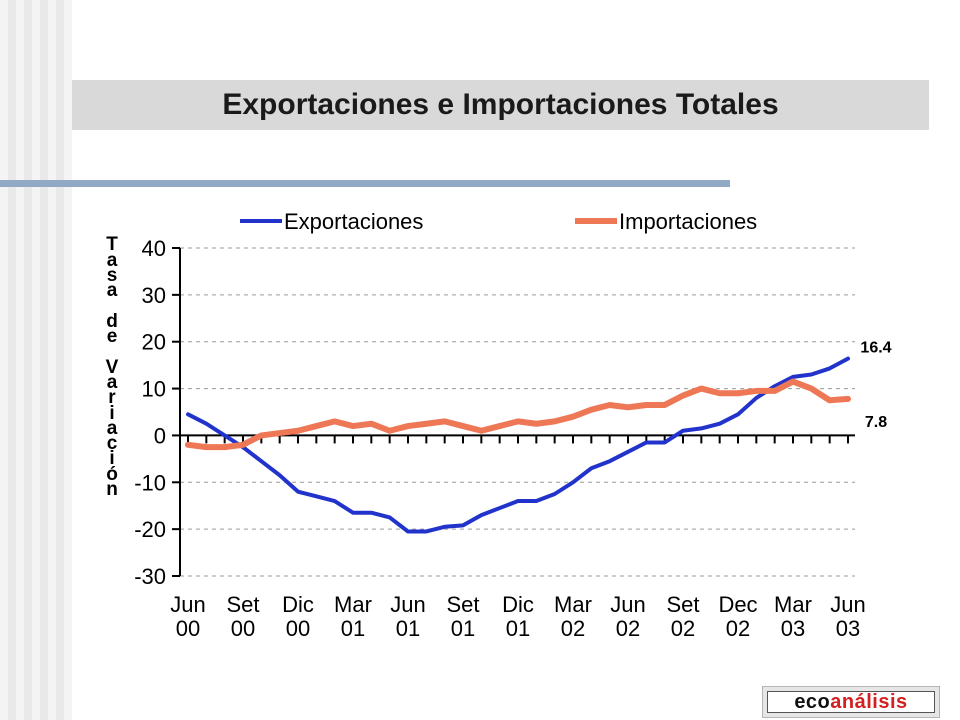 This screenshot has width=960, height=720. What do you see at coordinates (154, 342) in the screenshot?
I see `y-tick-label: 20` at bounding box center [154, 342].